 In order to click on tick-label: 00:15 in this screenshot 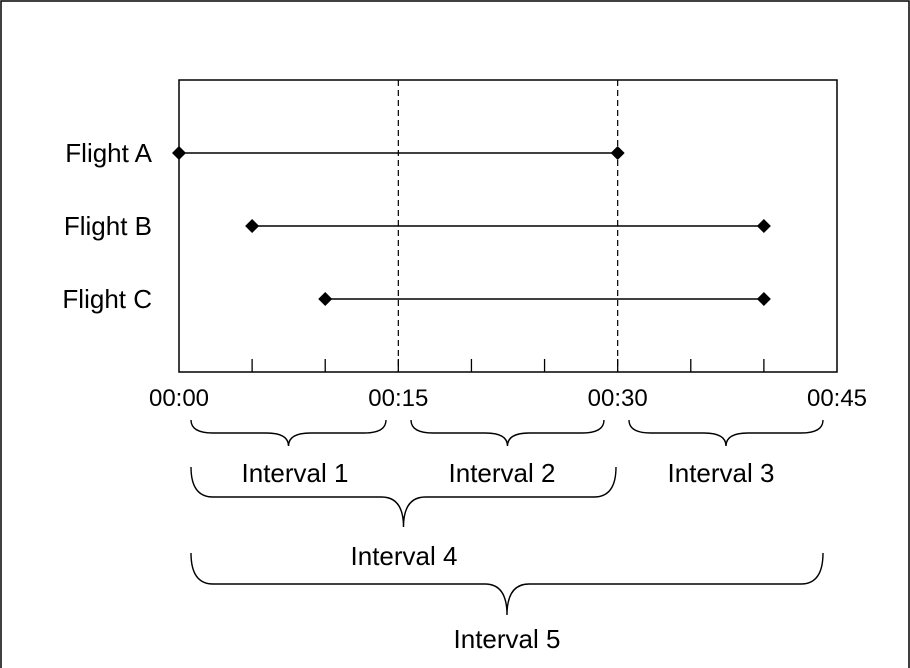, I will do `click(398, 398)`.